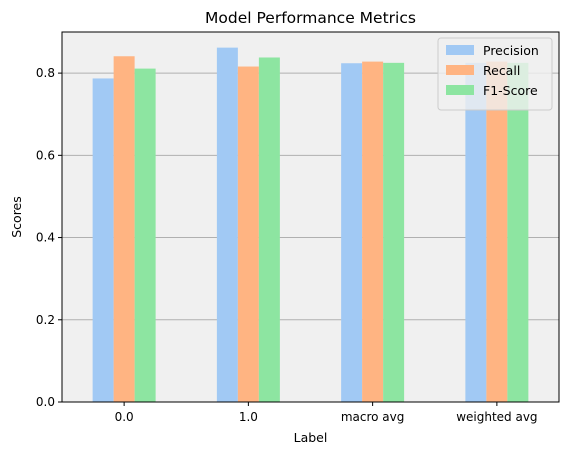 This screenshot has width=567, height=455. What do you see at coordinates (501, 70) in the screenshot?
I see `legend-label-recall: Recall` at bounding box center [501, 70].